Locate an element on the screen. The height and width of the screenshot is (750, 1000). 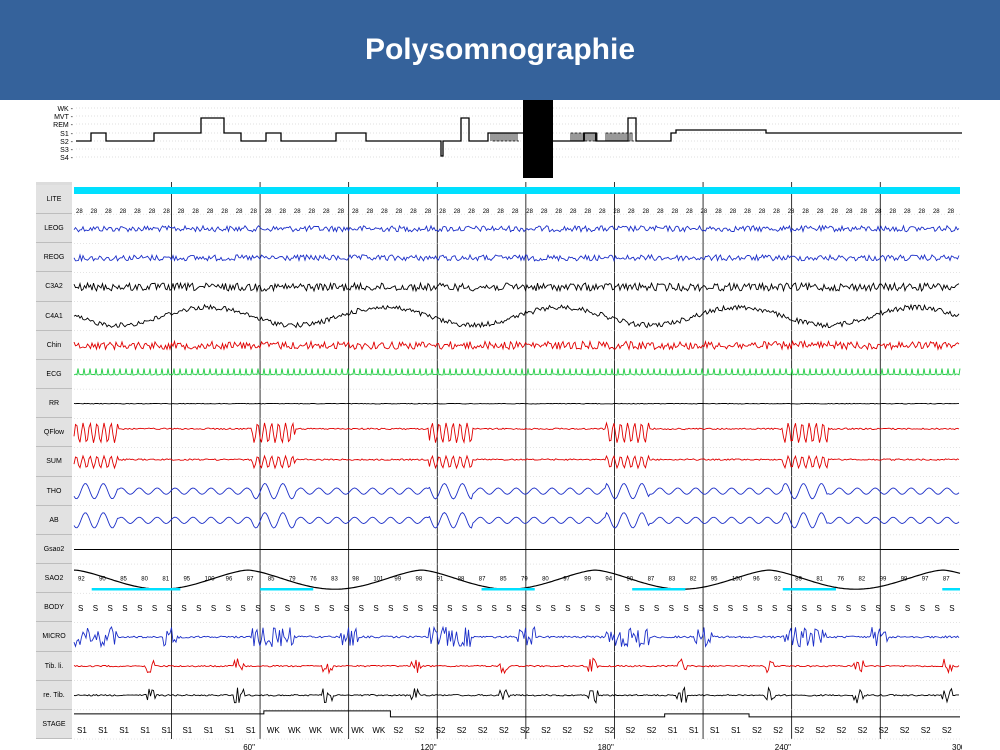
sao2-value: 97 is located at coordinates (925, 580).